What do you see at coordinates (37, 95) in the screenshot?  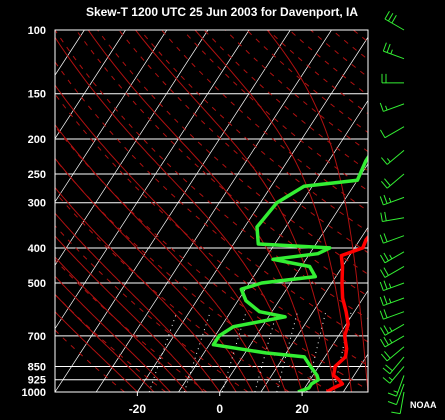 I see `pressure-tick-label: 150` at bounding box center [37, 95].